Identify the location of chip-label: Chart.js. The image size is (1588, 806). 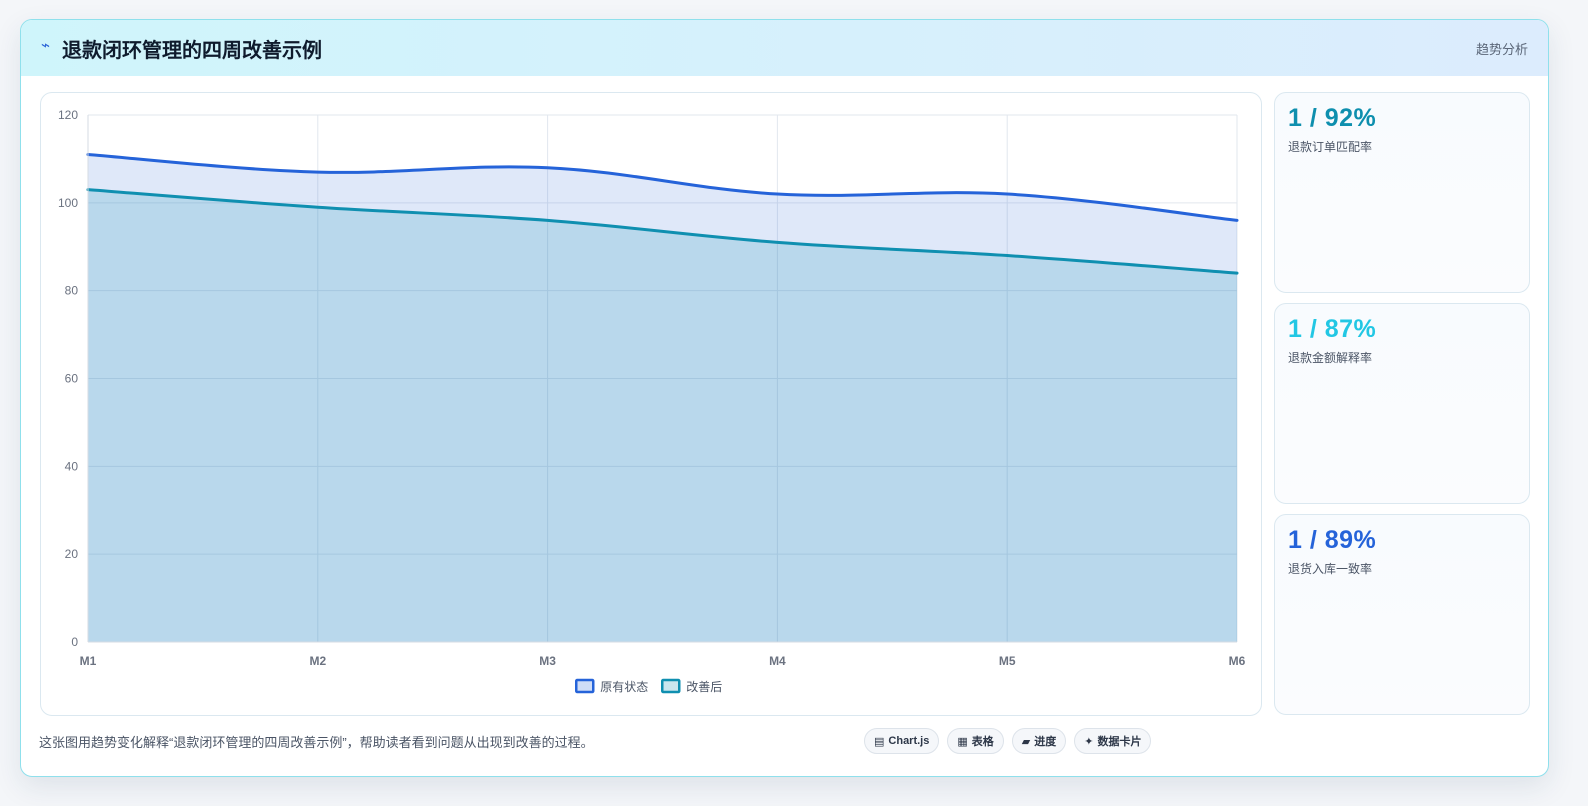
(909, 741).